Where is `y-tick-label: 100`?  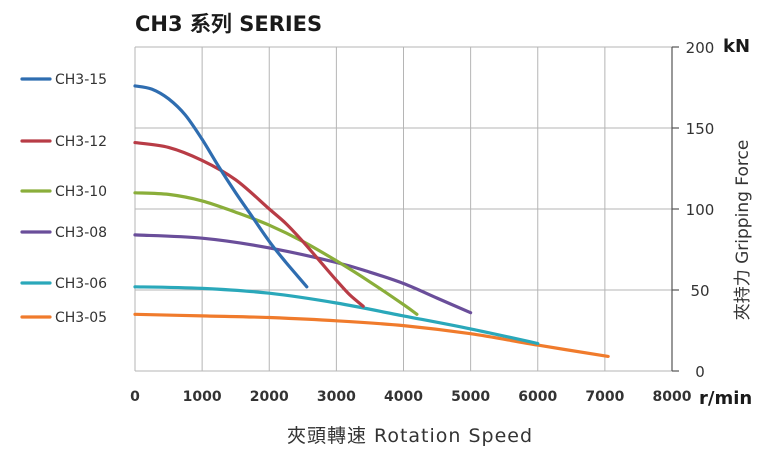
y-tick-label: 100 is located at coordinates (700, 210).